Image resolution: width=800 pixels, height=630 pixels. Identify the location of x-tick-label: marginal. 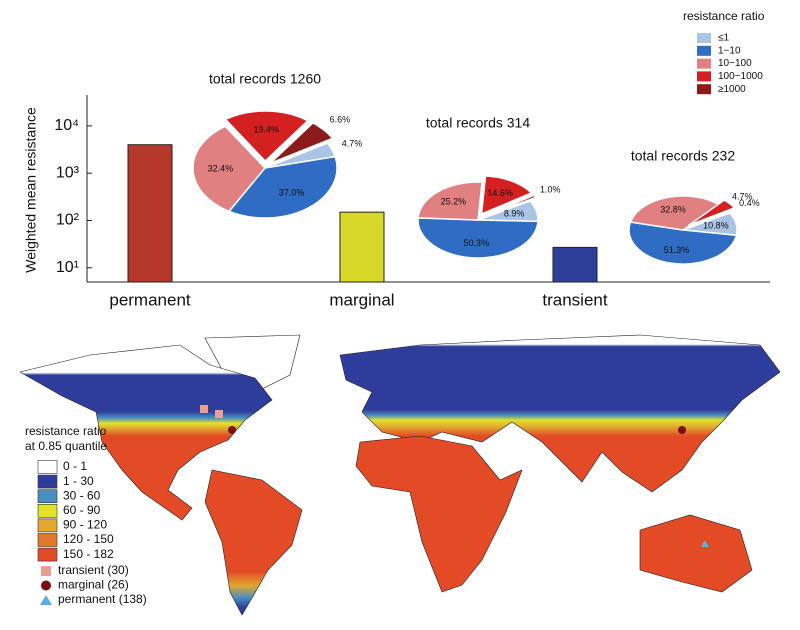
(361, 299).